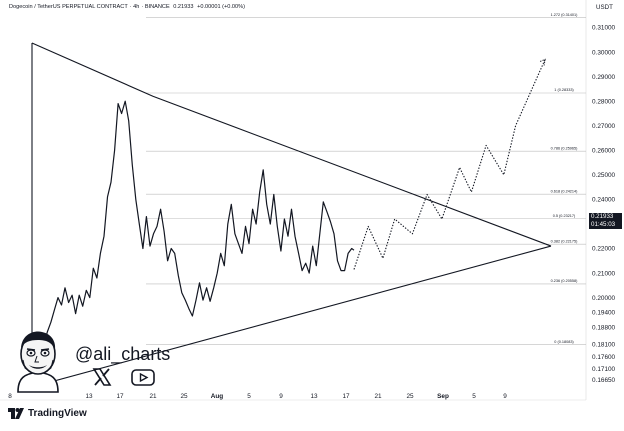 The height and width of the screenshot is (431, 624). Describe the element at coordinates (604, 357) in the screenshot. I see `y-tick-label: 0.17600` at that location.